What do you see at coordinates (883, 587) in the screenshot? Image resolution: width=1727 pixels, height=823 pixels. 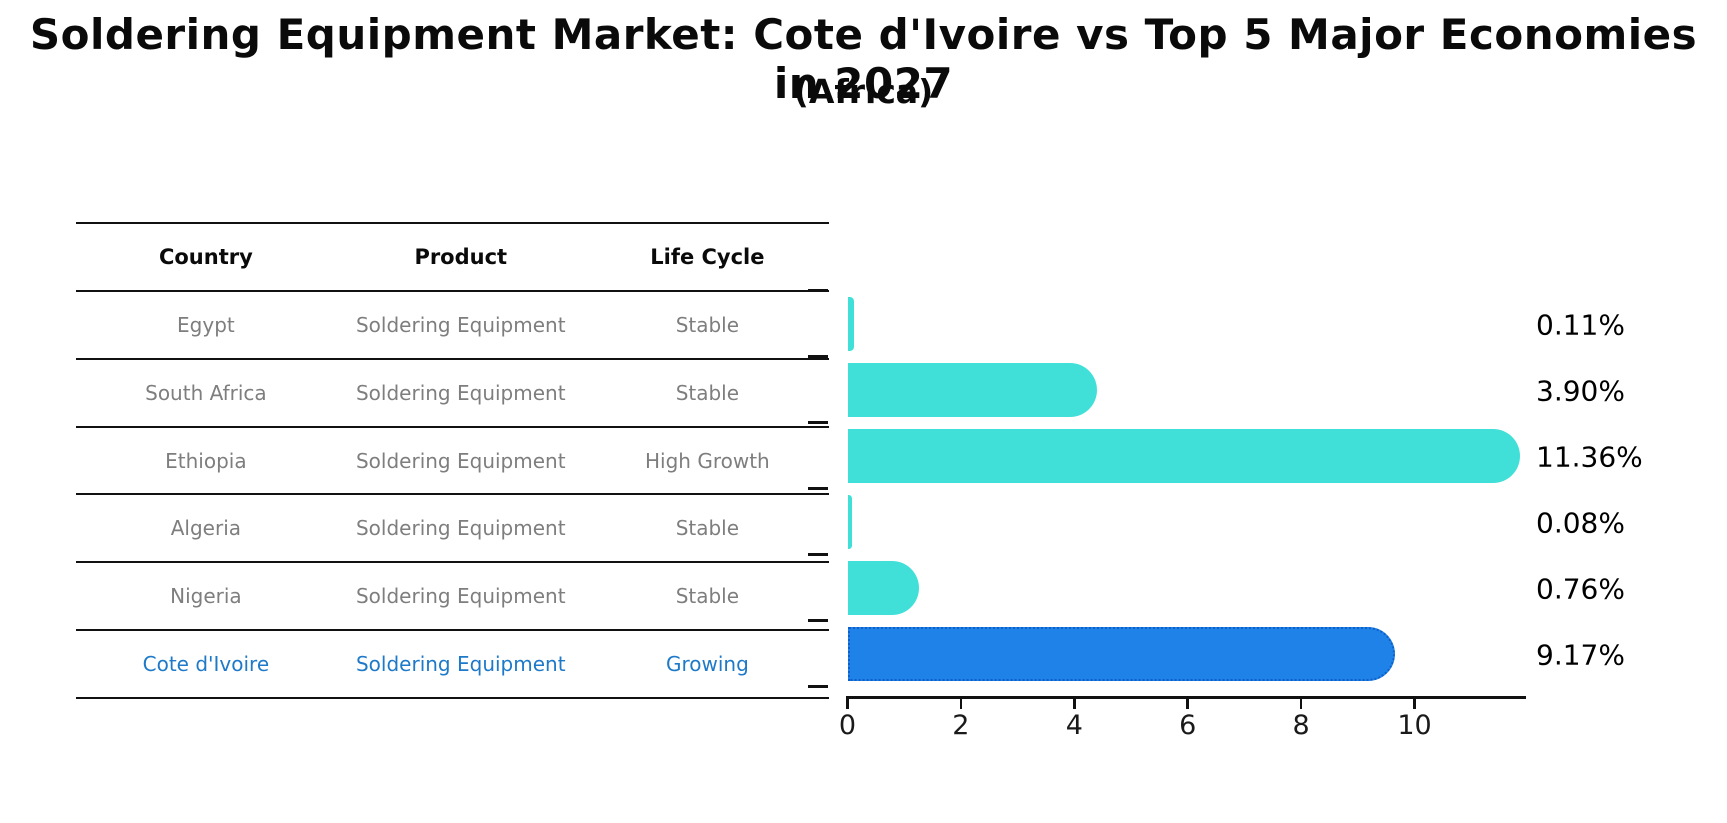 I see `bar-nigeria` at bounding box center [883, 587].